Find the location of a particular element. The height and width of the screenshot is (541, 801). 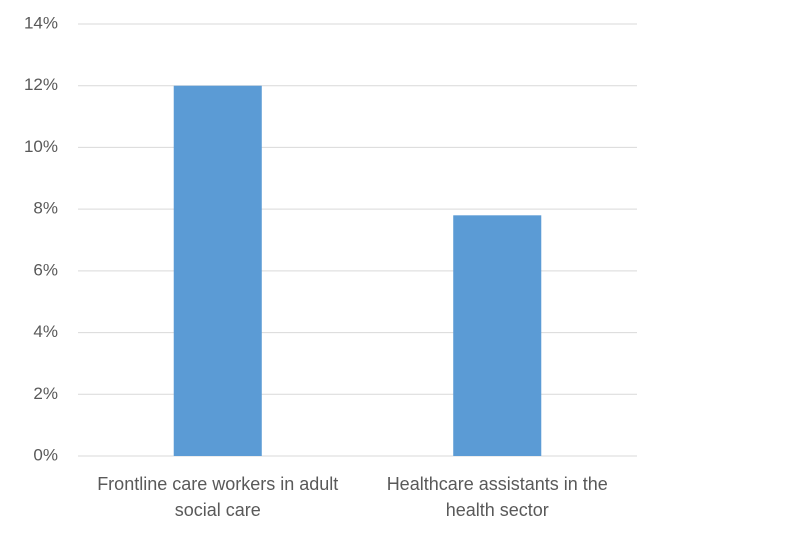

y-tick-label: 14% is located at coordinates (41, 22).